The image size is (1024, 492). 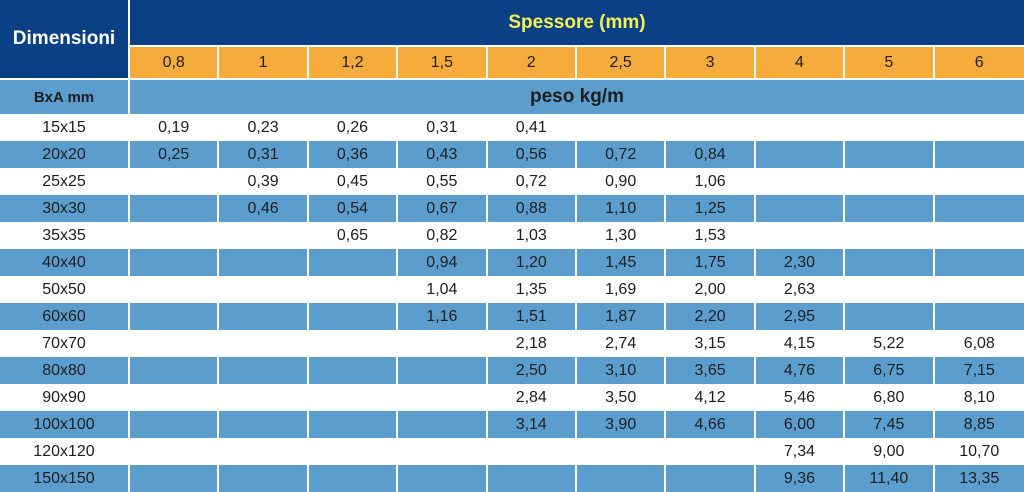 I want to click on thickness-header-cell: 0,8, so click(x=175, y=63).